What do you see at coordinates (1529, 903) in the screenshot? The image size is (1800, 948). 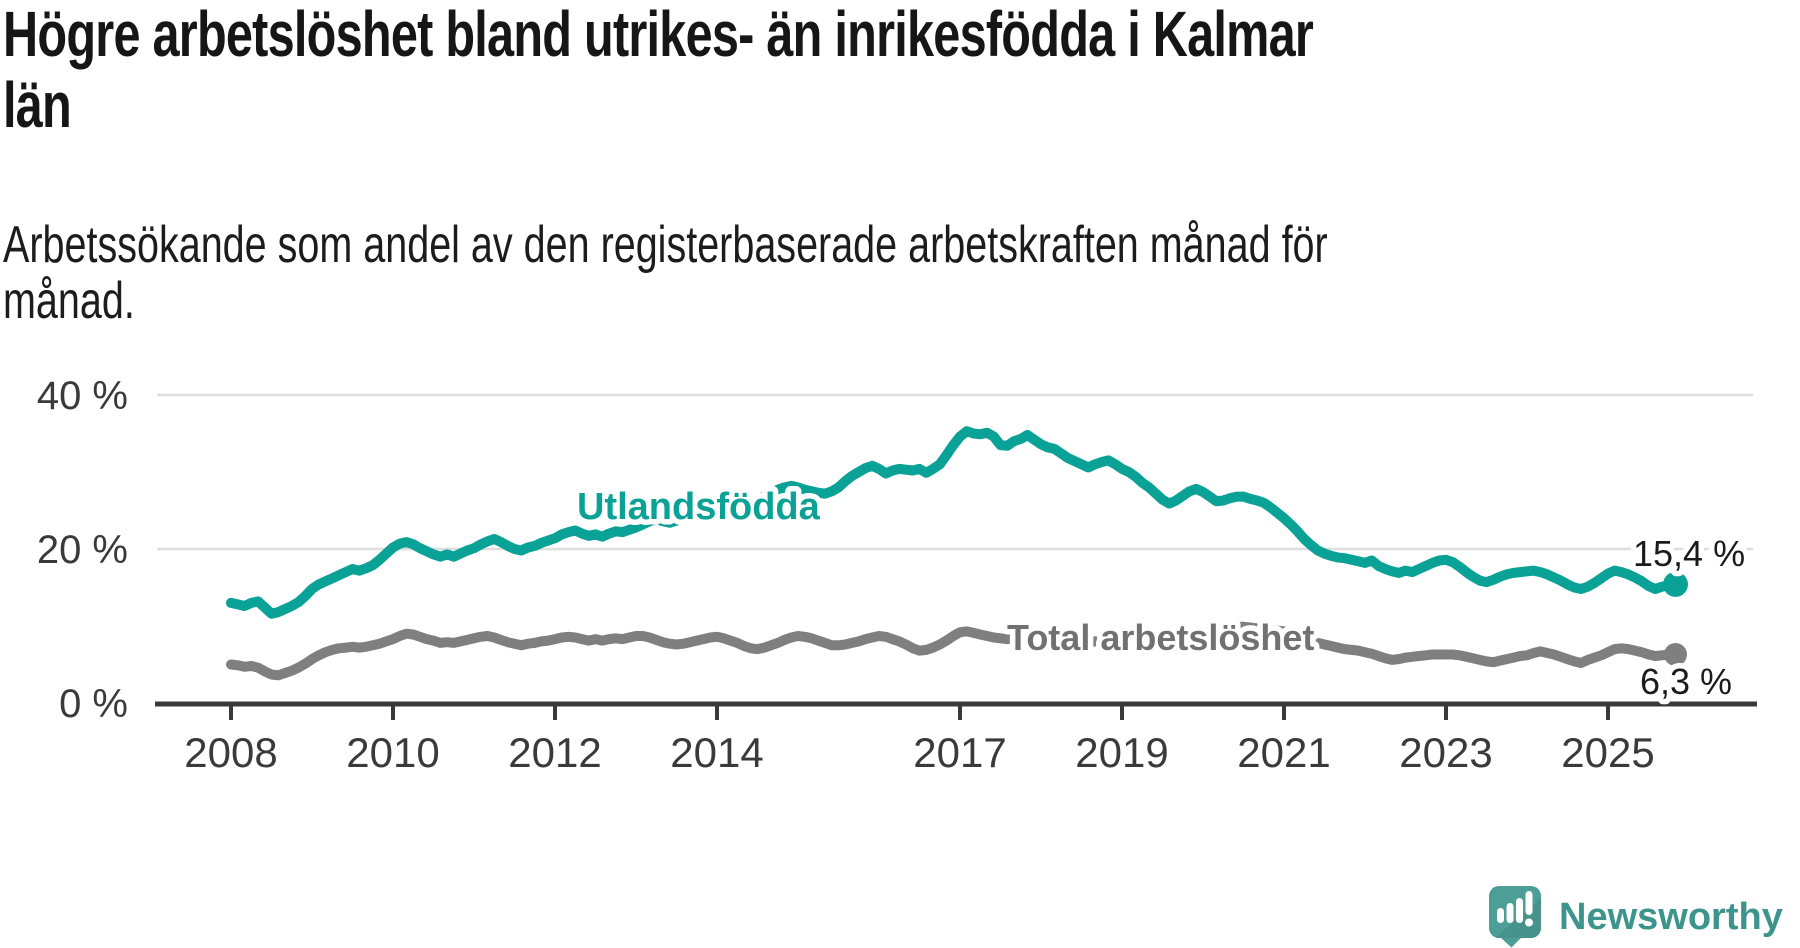 I see `icon-exclamation-bar` at bounding box center [1529, 903].